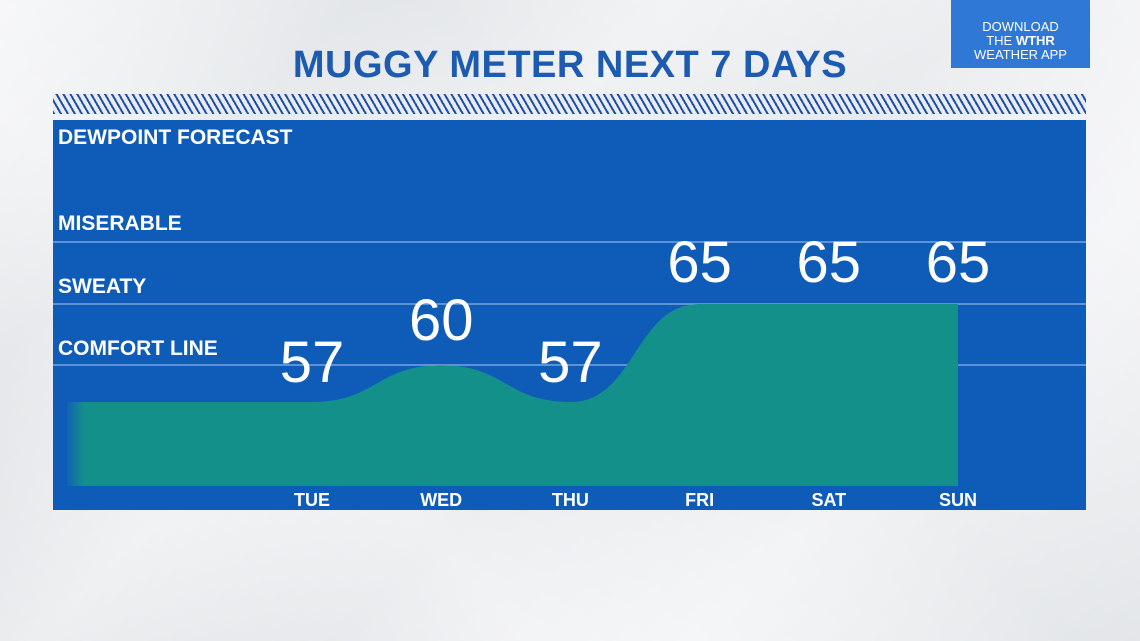 This screenshot has height=641, width=1140. Describe the element at coordinates (1001, 40) in the screenshot. I see `promo-line-2-prefix: THE` at that location.